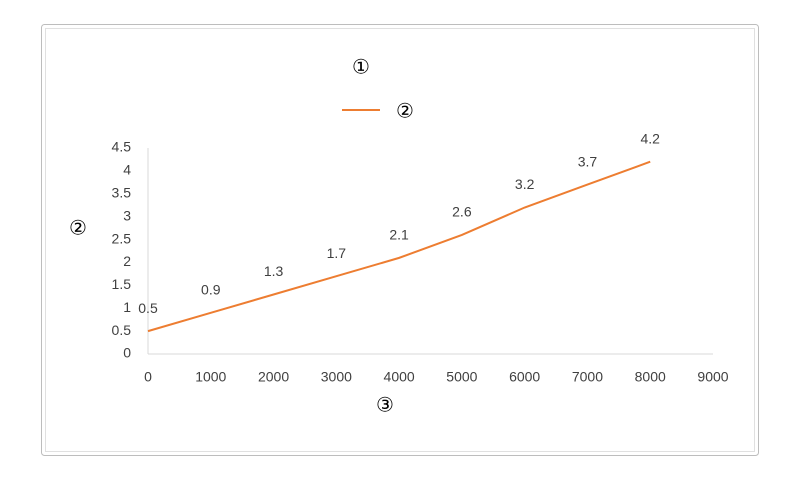  I want to click on data-label: 0.9, so click(211, 290).